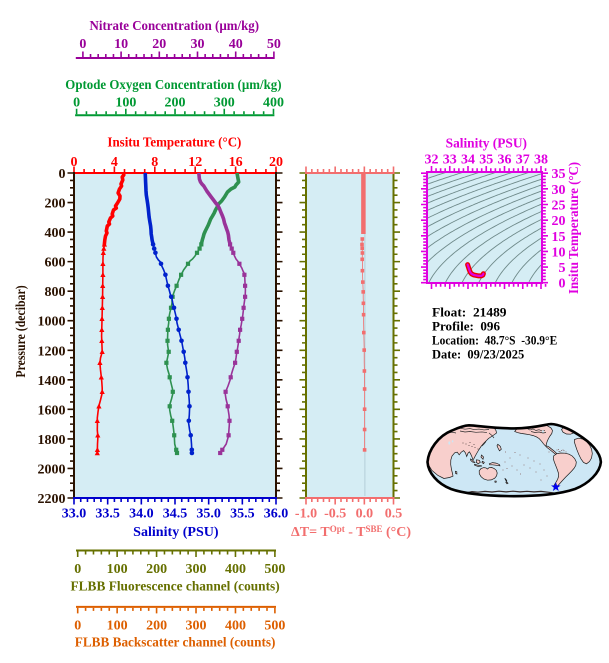 The height and width of the screenshot is (663, 609). What do you see at coordinates (562, 268) in the screenshot?
I see `svg-text: 5` at bounding box center [562, 268].